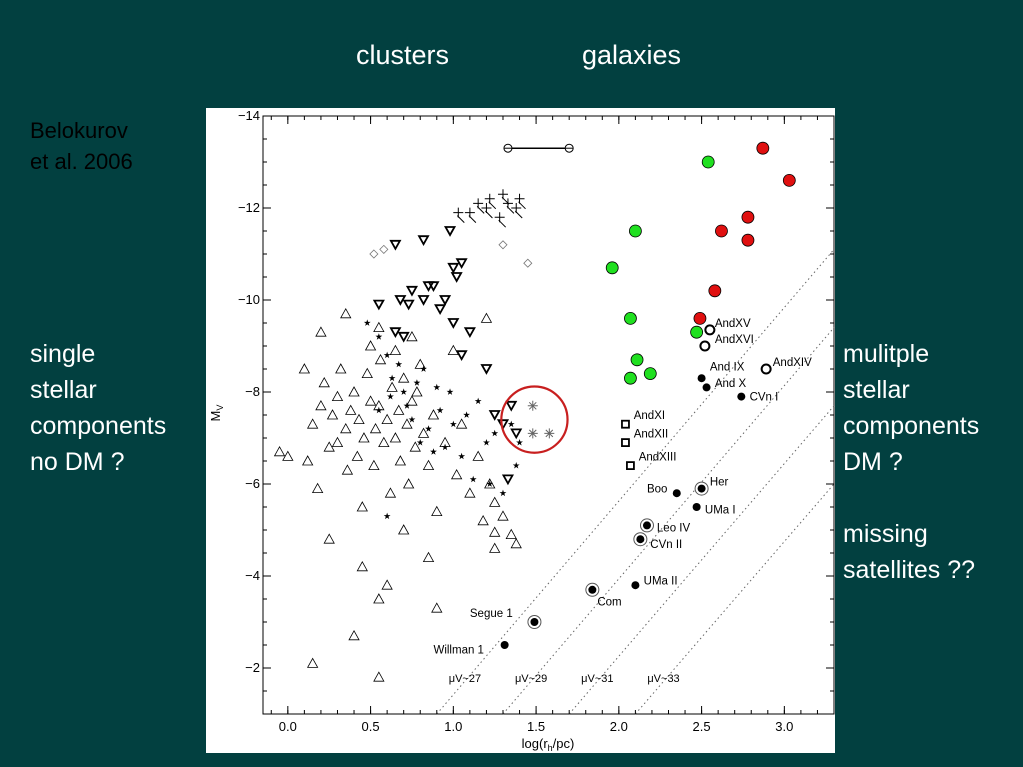 The height and width of the screenshot is (767, 1023). I want to click on highlight-circle, so click(534, 419).